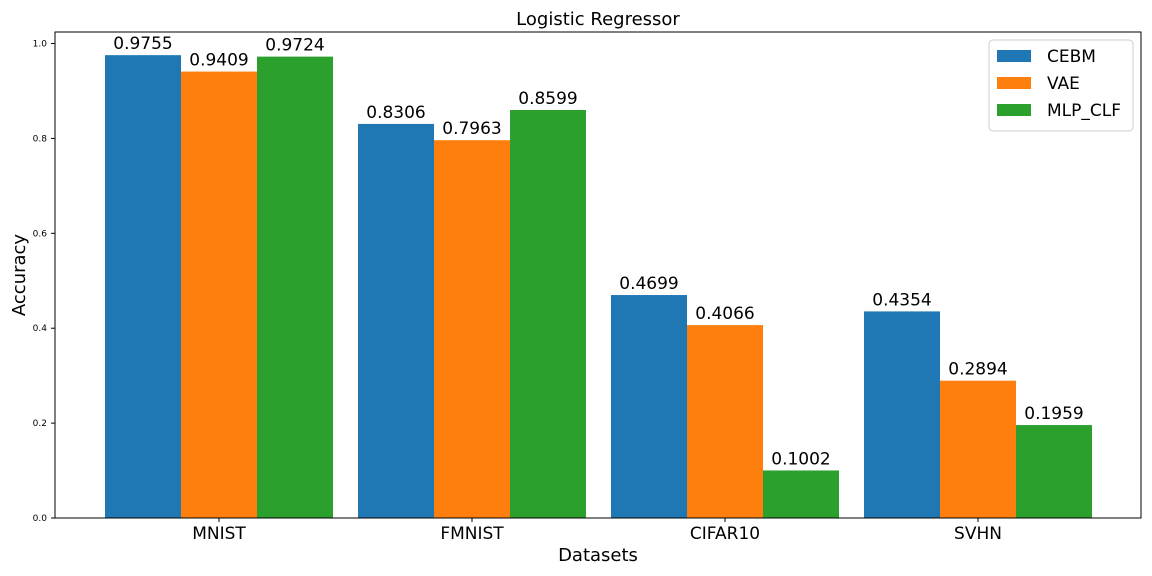 The width and height of the screenshot is (1152, 576). Describe the element at coordinates (472, 329) in the screenshot. I see `bar-vae-fmnist` at that location.